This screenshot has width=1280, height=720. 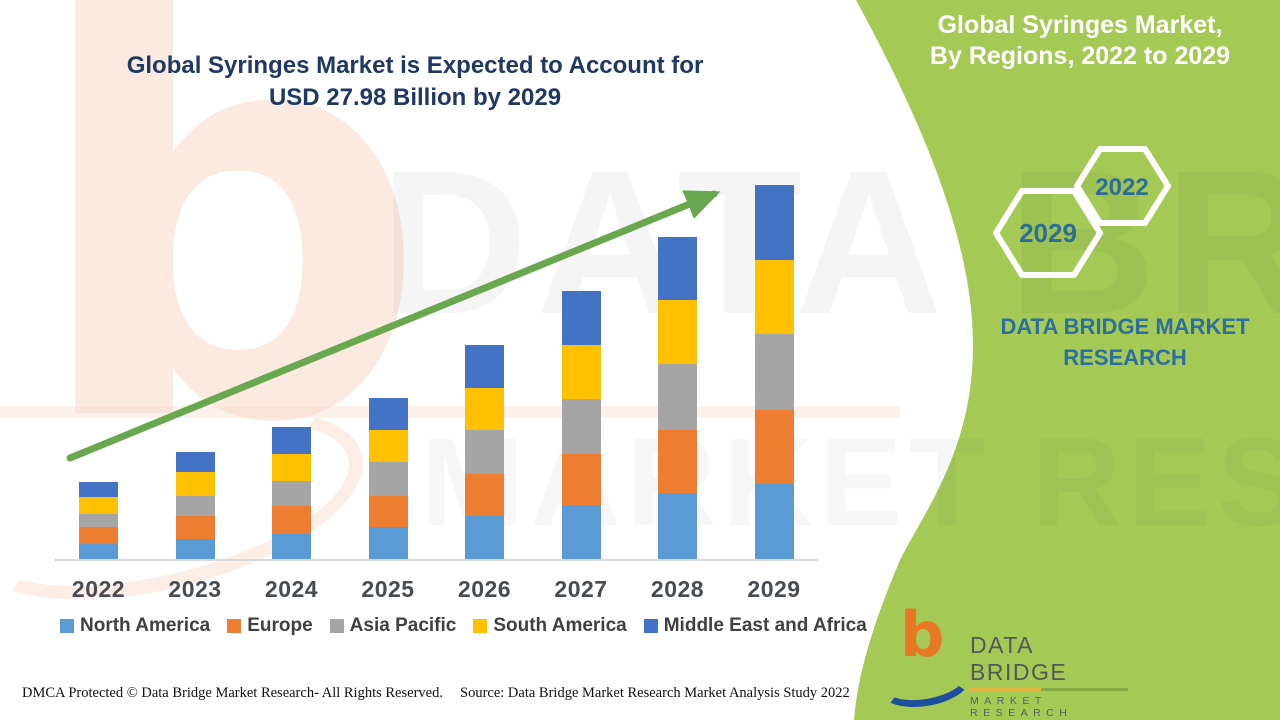 What do you see at coordinates (1021, 707) in the screenshot?
I see `logo-subtitle: MARKET RESEARCH` at bounding box center [1021, 707].